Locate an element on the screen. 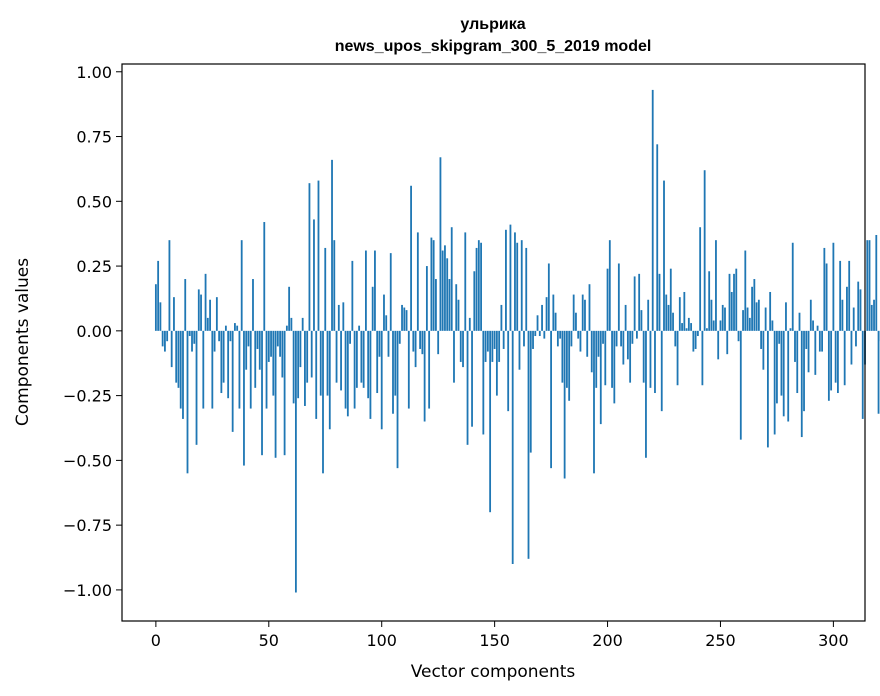 The width and height of the screenshot is (880, 696). x-tick-label: 300 is located at coordinates (833, 640).